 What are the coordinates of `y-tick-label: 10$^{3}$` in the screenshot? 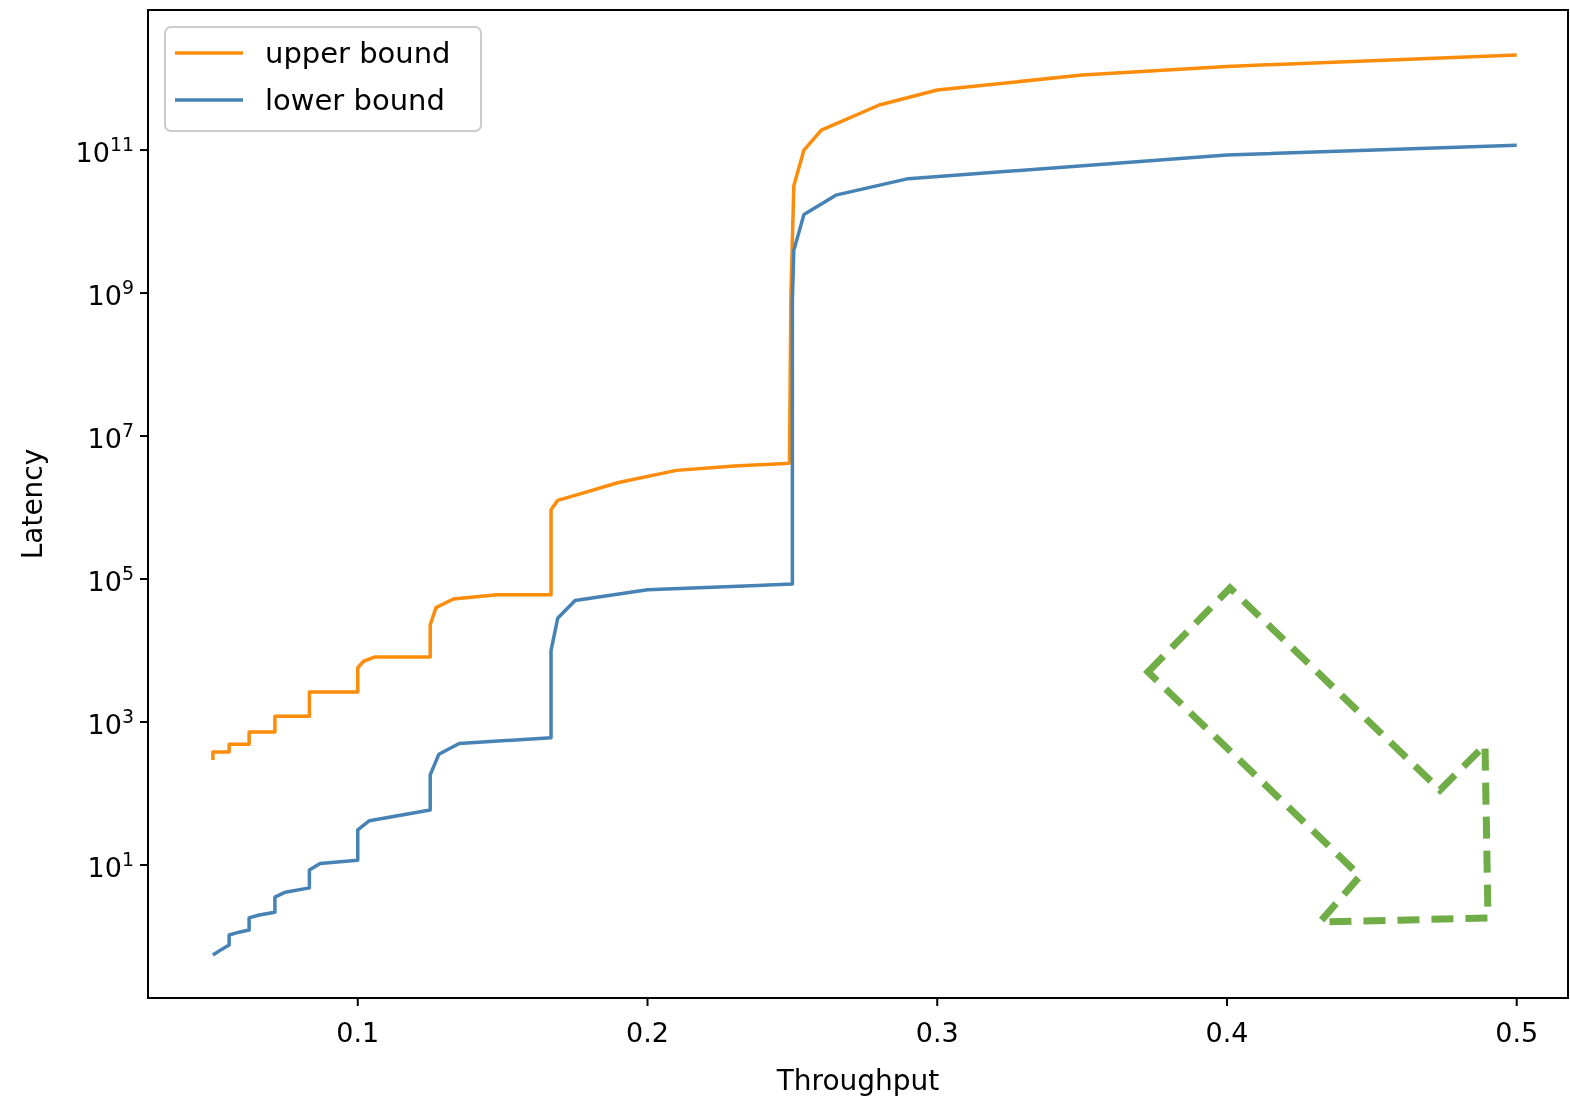 It's located at (110, 723).